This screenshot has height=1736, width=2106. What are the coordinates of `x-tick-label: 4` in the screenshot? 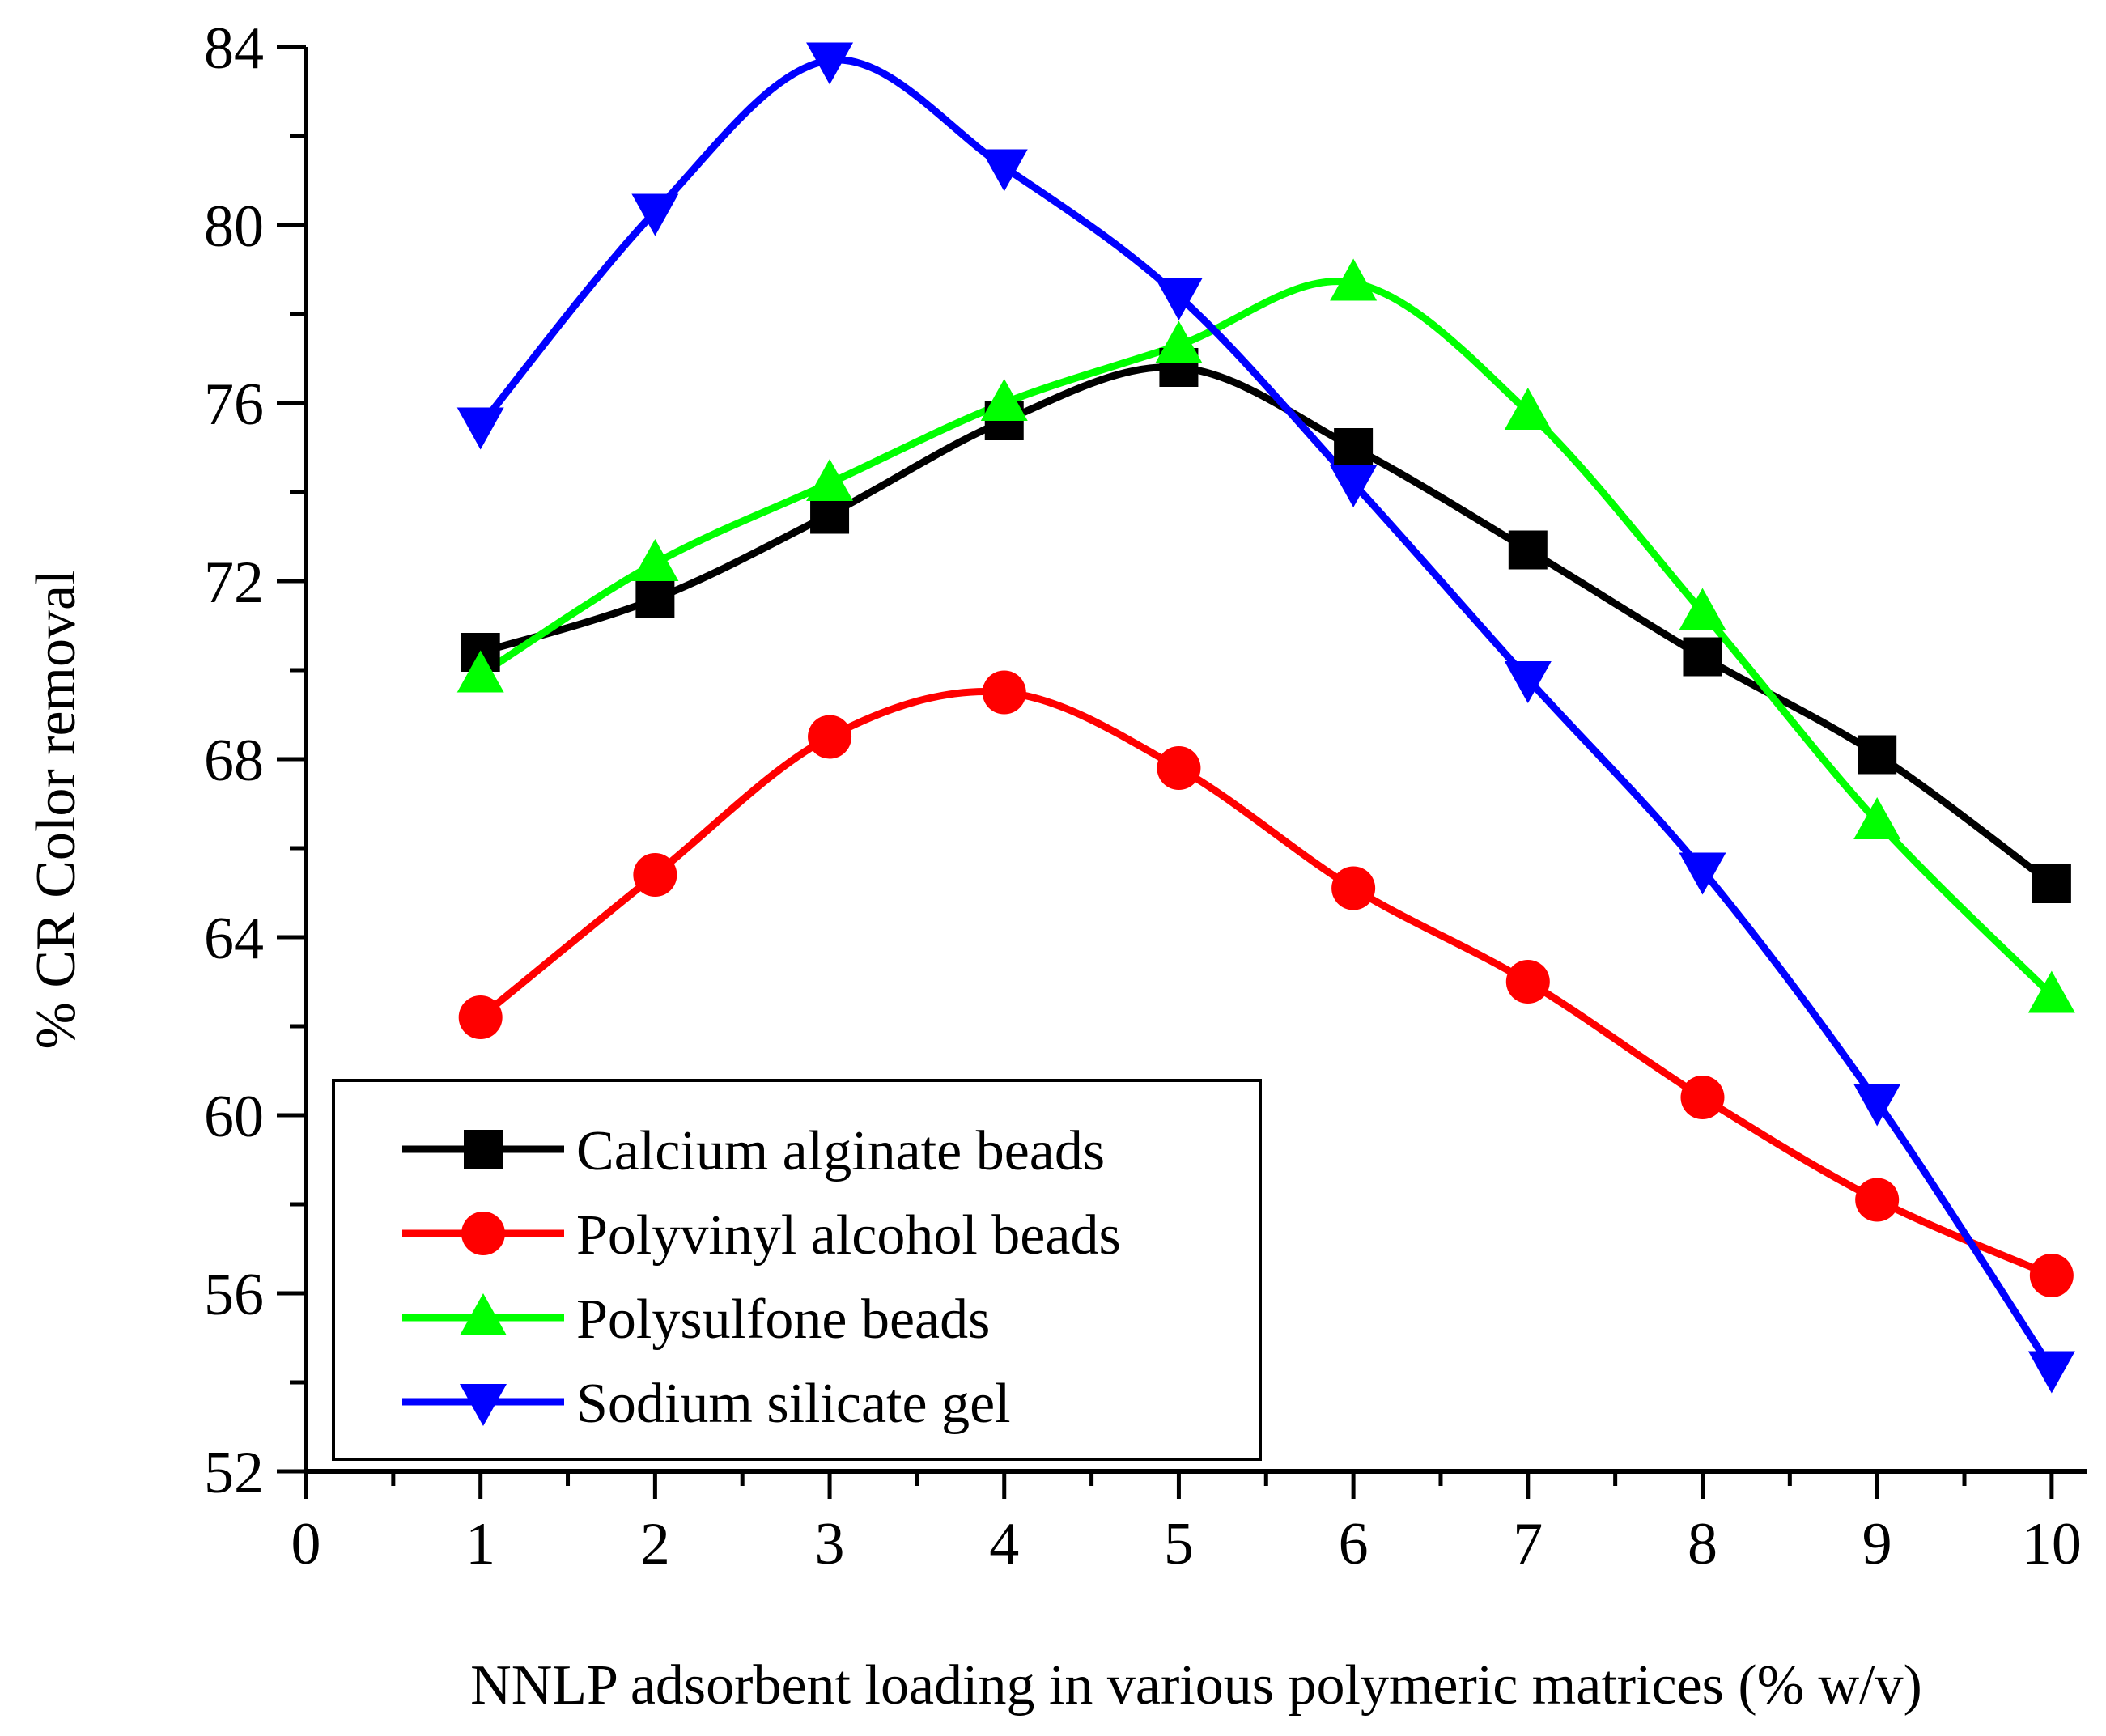 It's located at (1004, 1544).